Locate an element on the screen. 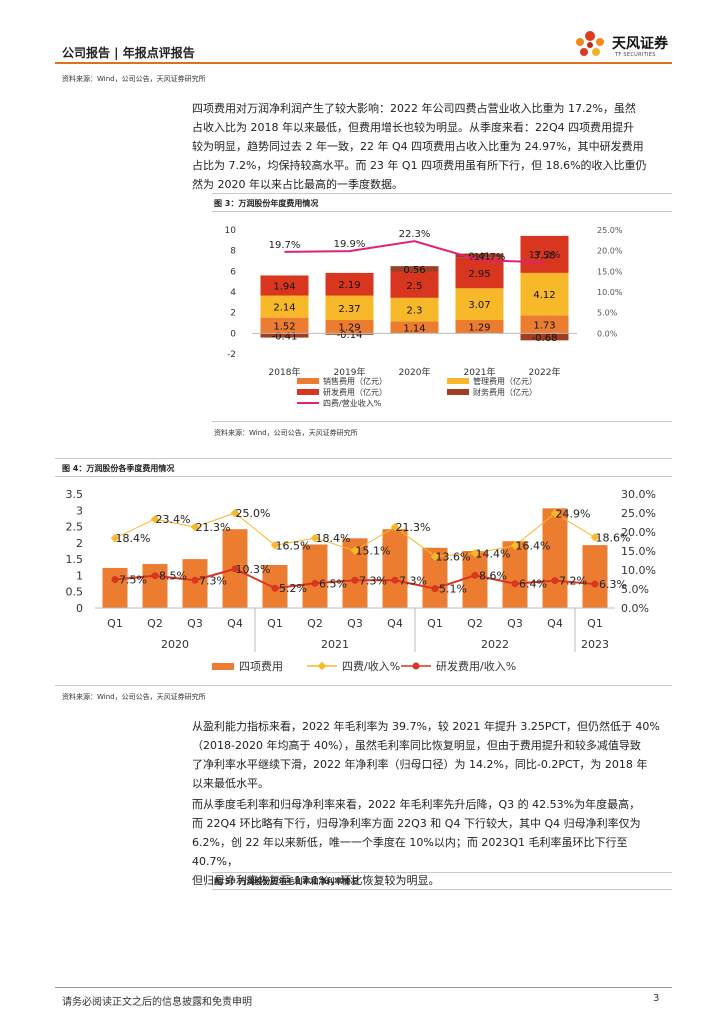 This screenshot has width=724, height=1024. figure-4-title: 图 4：万润股份各季度费用情况 is located at coordinates (118, 468).